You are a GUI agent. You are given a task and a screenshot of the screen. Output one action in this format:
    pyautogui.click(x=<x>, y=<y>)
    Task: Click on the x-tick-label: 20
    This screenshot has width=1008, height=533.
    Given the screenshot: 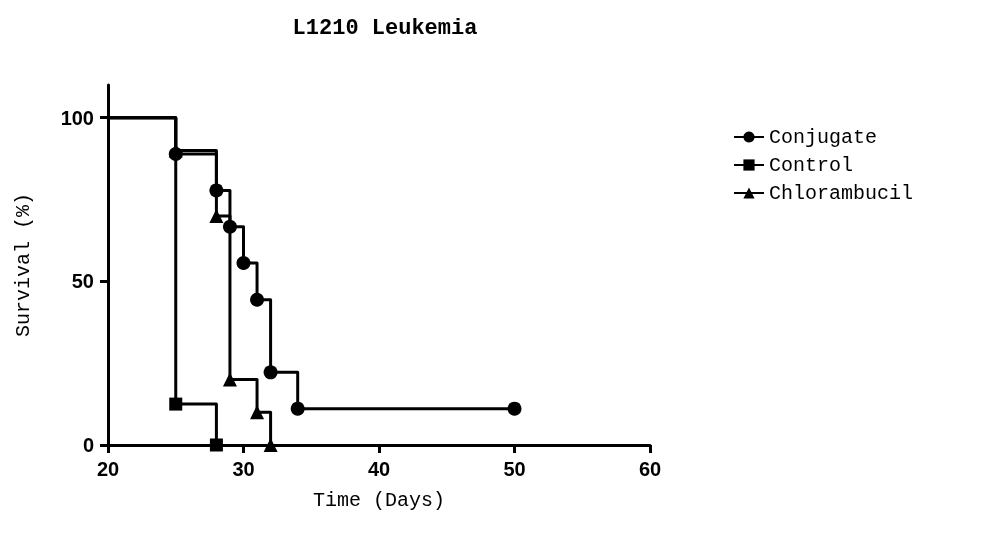 What is the action you would take?
    pyautogui.click(x=108, y=469)
    